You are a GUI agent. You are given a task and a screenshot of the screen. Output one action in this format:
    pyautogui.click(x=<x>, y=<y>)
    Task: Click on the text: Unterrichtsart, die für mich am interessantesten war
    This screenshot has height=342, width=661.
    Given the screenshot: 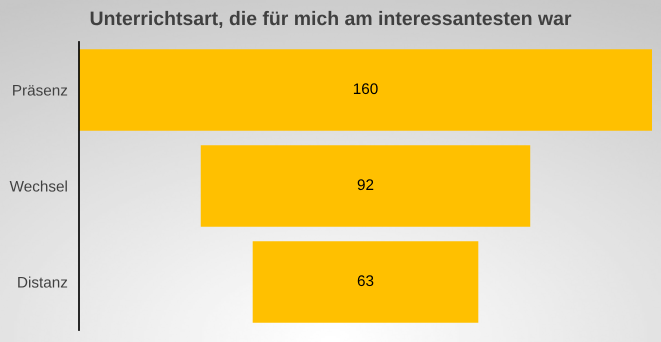 What is the action you would take?
    pyautogui.click(x=331, y=19)
    